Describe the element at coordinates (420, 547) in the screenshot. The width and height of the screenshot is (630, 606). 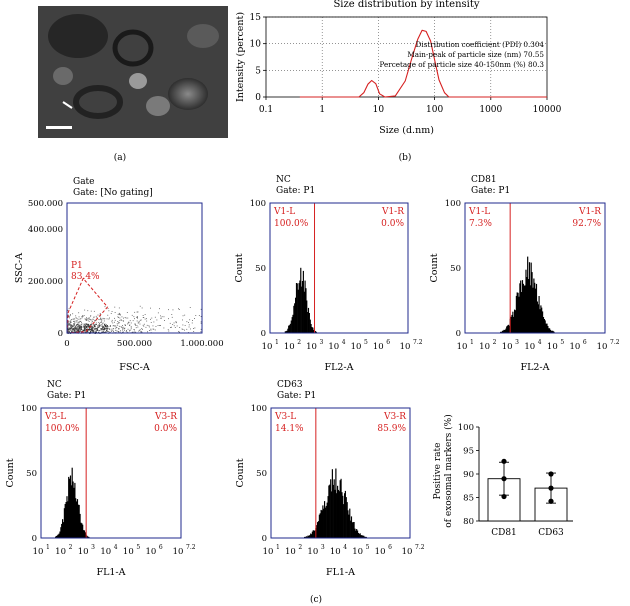
I see `fl1_cd63-xtick-exponent: 7.2` at that location.